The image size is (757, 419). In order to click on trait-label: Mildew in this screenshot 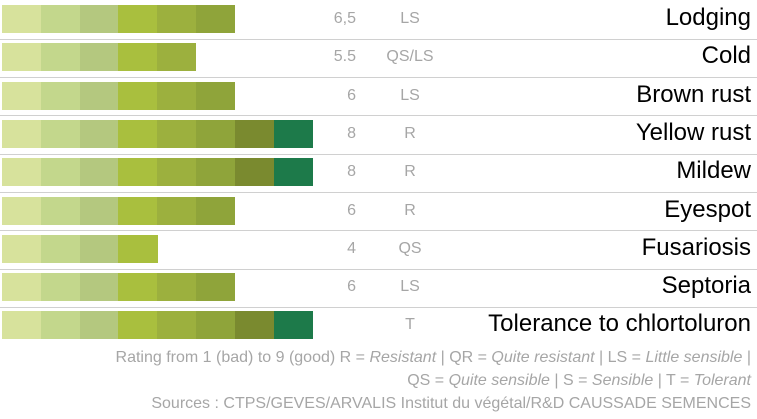, I will do `click(713, 171)`.